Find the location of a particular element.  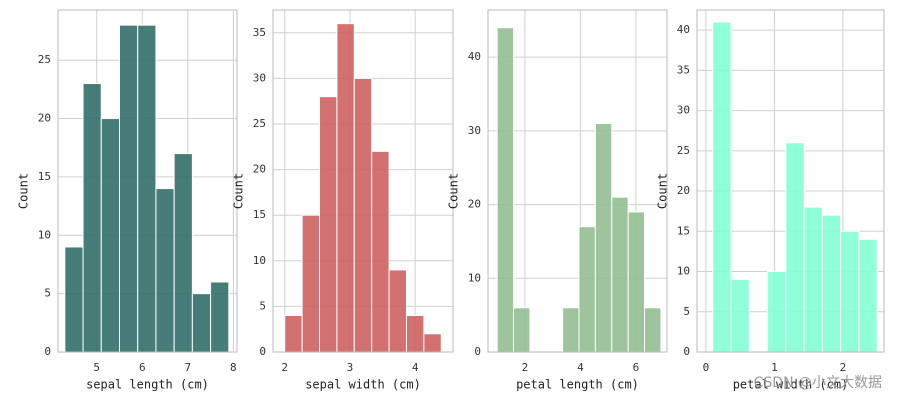

x-tick-label: 8 is located at coordinates (233, 367).